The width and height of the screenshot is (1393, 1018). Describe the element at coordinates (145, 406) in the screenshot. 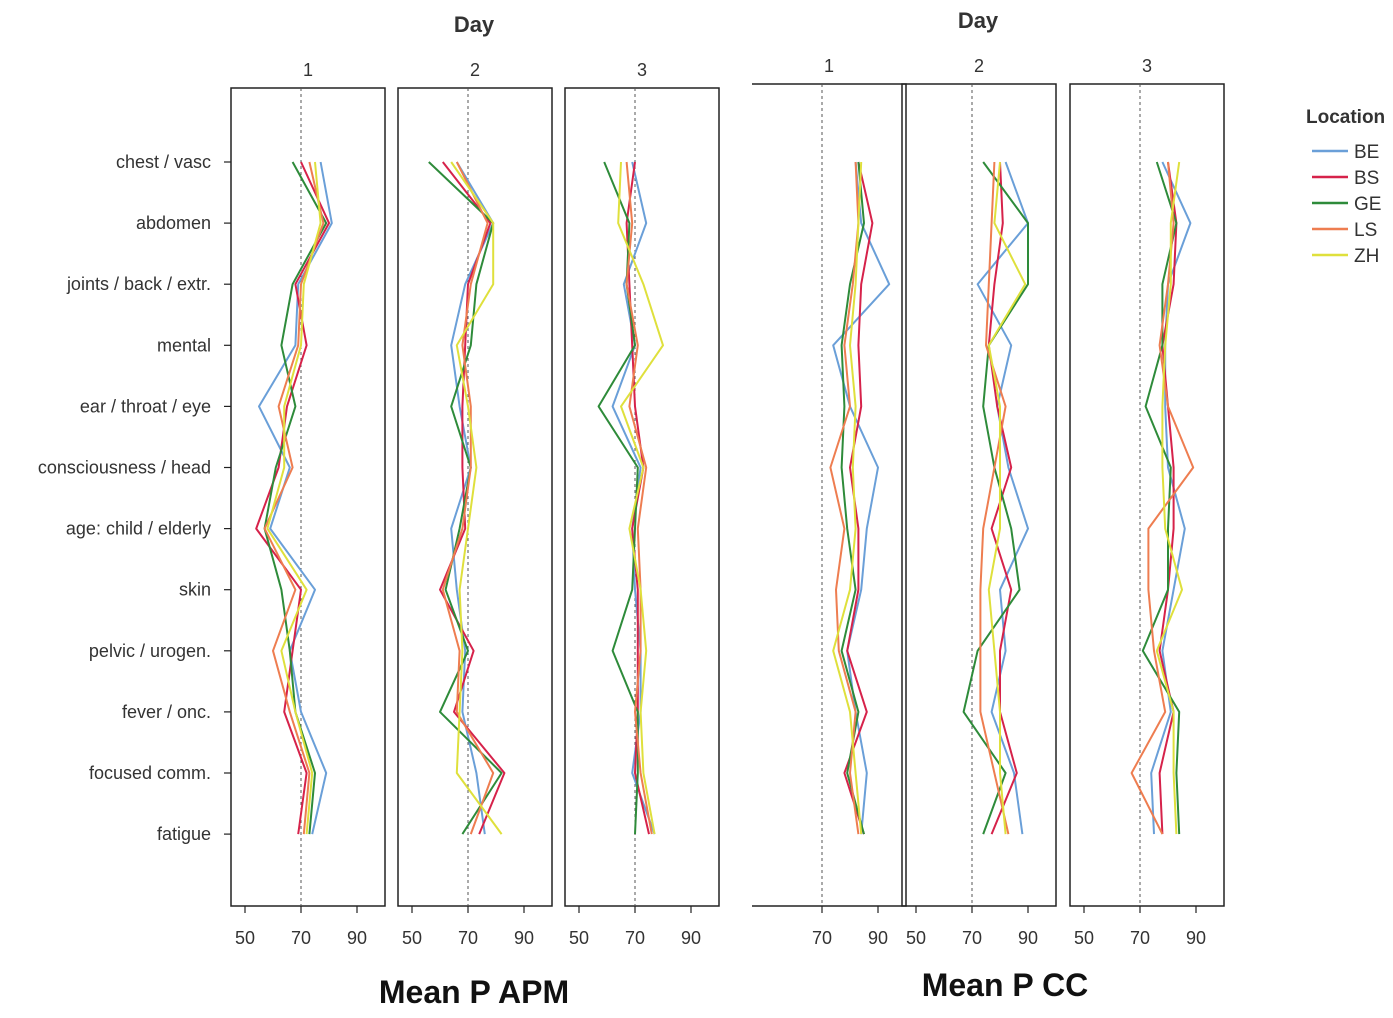

I see `y-tick-label: ear / throat / eye` at that location.